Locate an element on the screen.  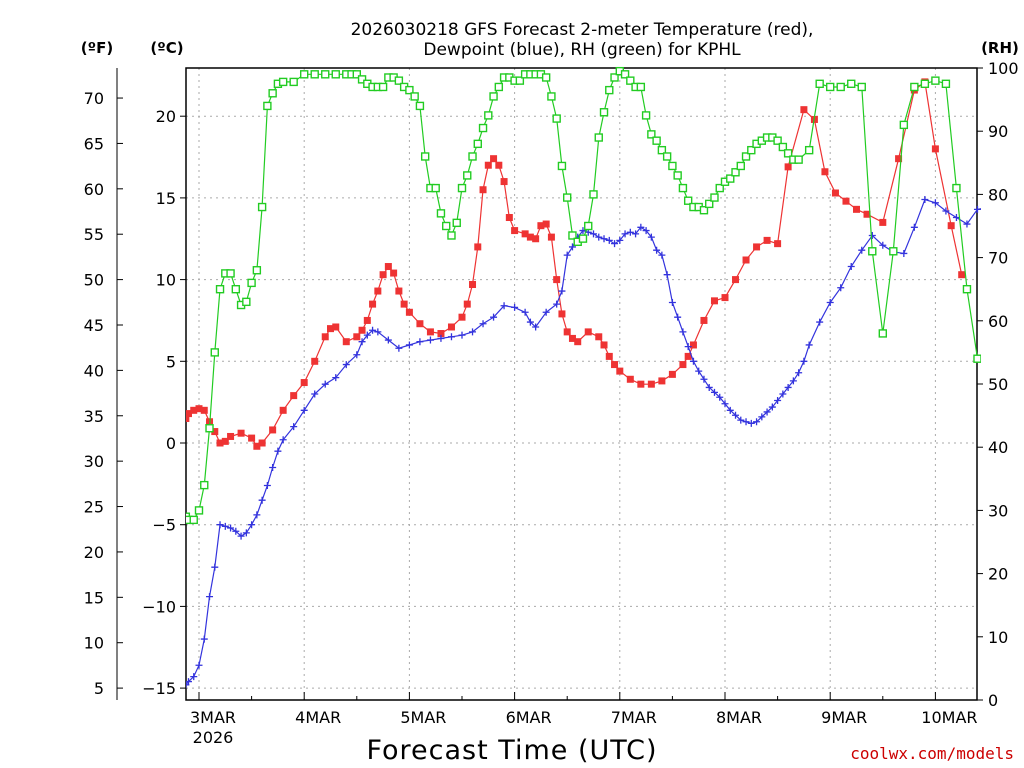
rh-tick-label: 40 is located at coordinates (998, 447).